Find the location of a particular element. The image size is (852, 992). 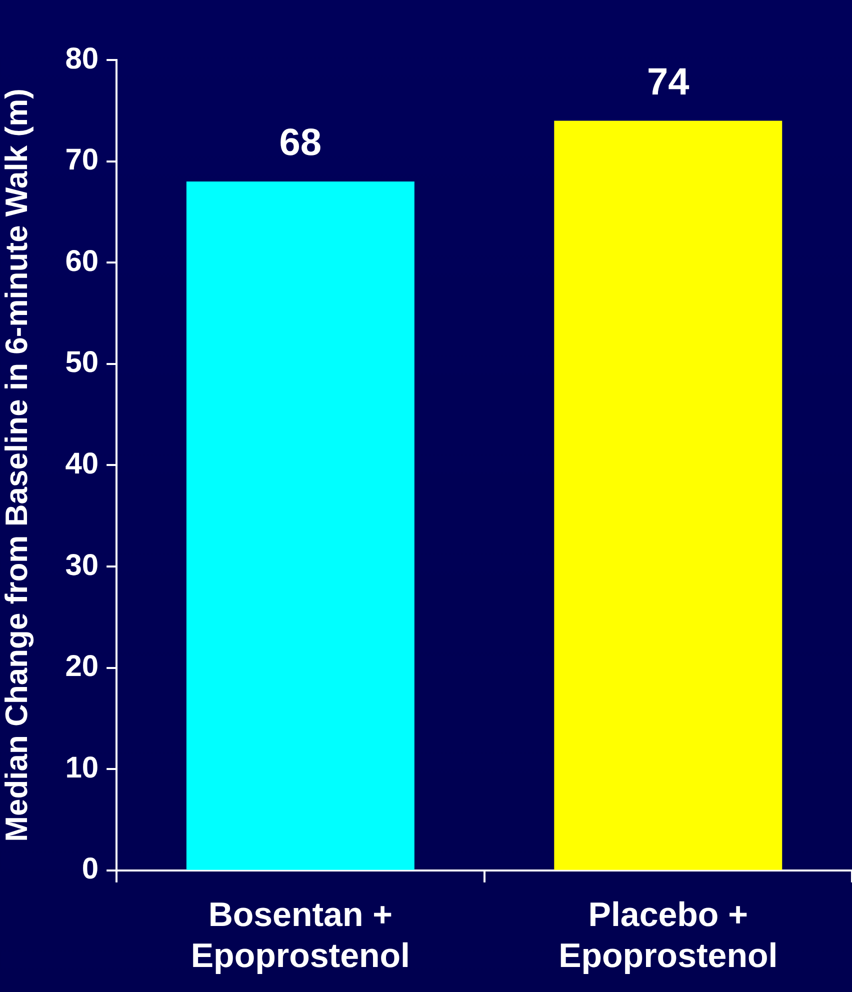

data-label: 74 is located at coordinates (668, 82).